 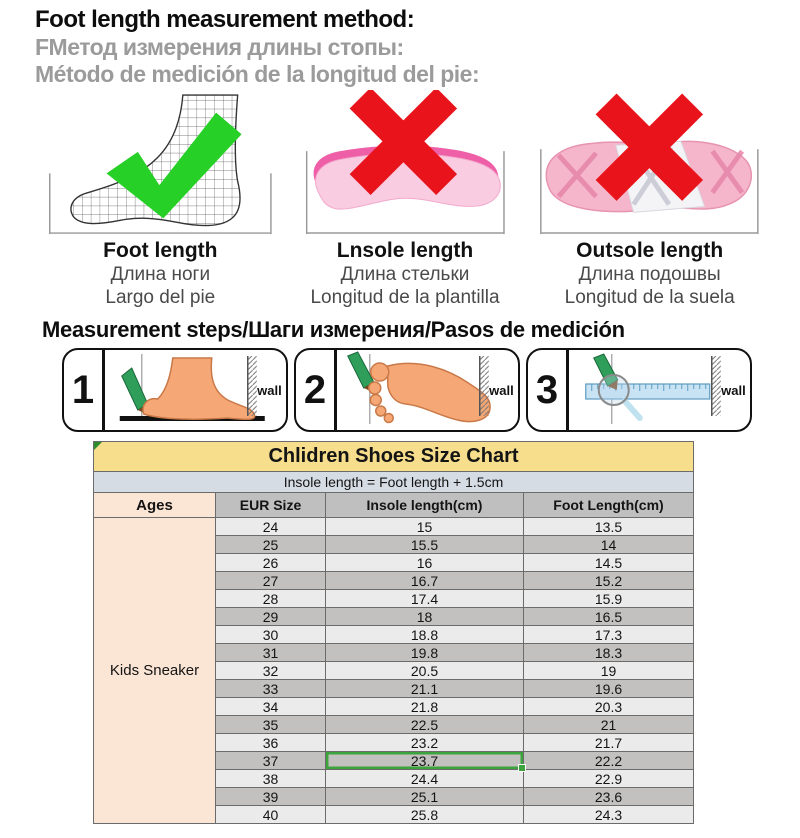 I want to click on step-1-illustration: wall, so click(x=196, y=390).